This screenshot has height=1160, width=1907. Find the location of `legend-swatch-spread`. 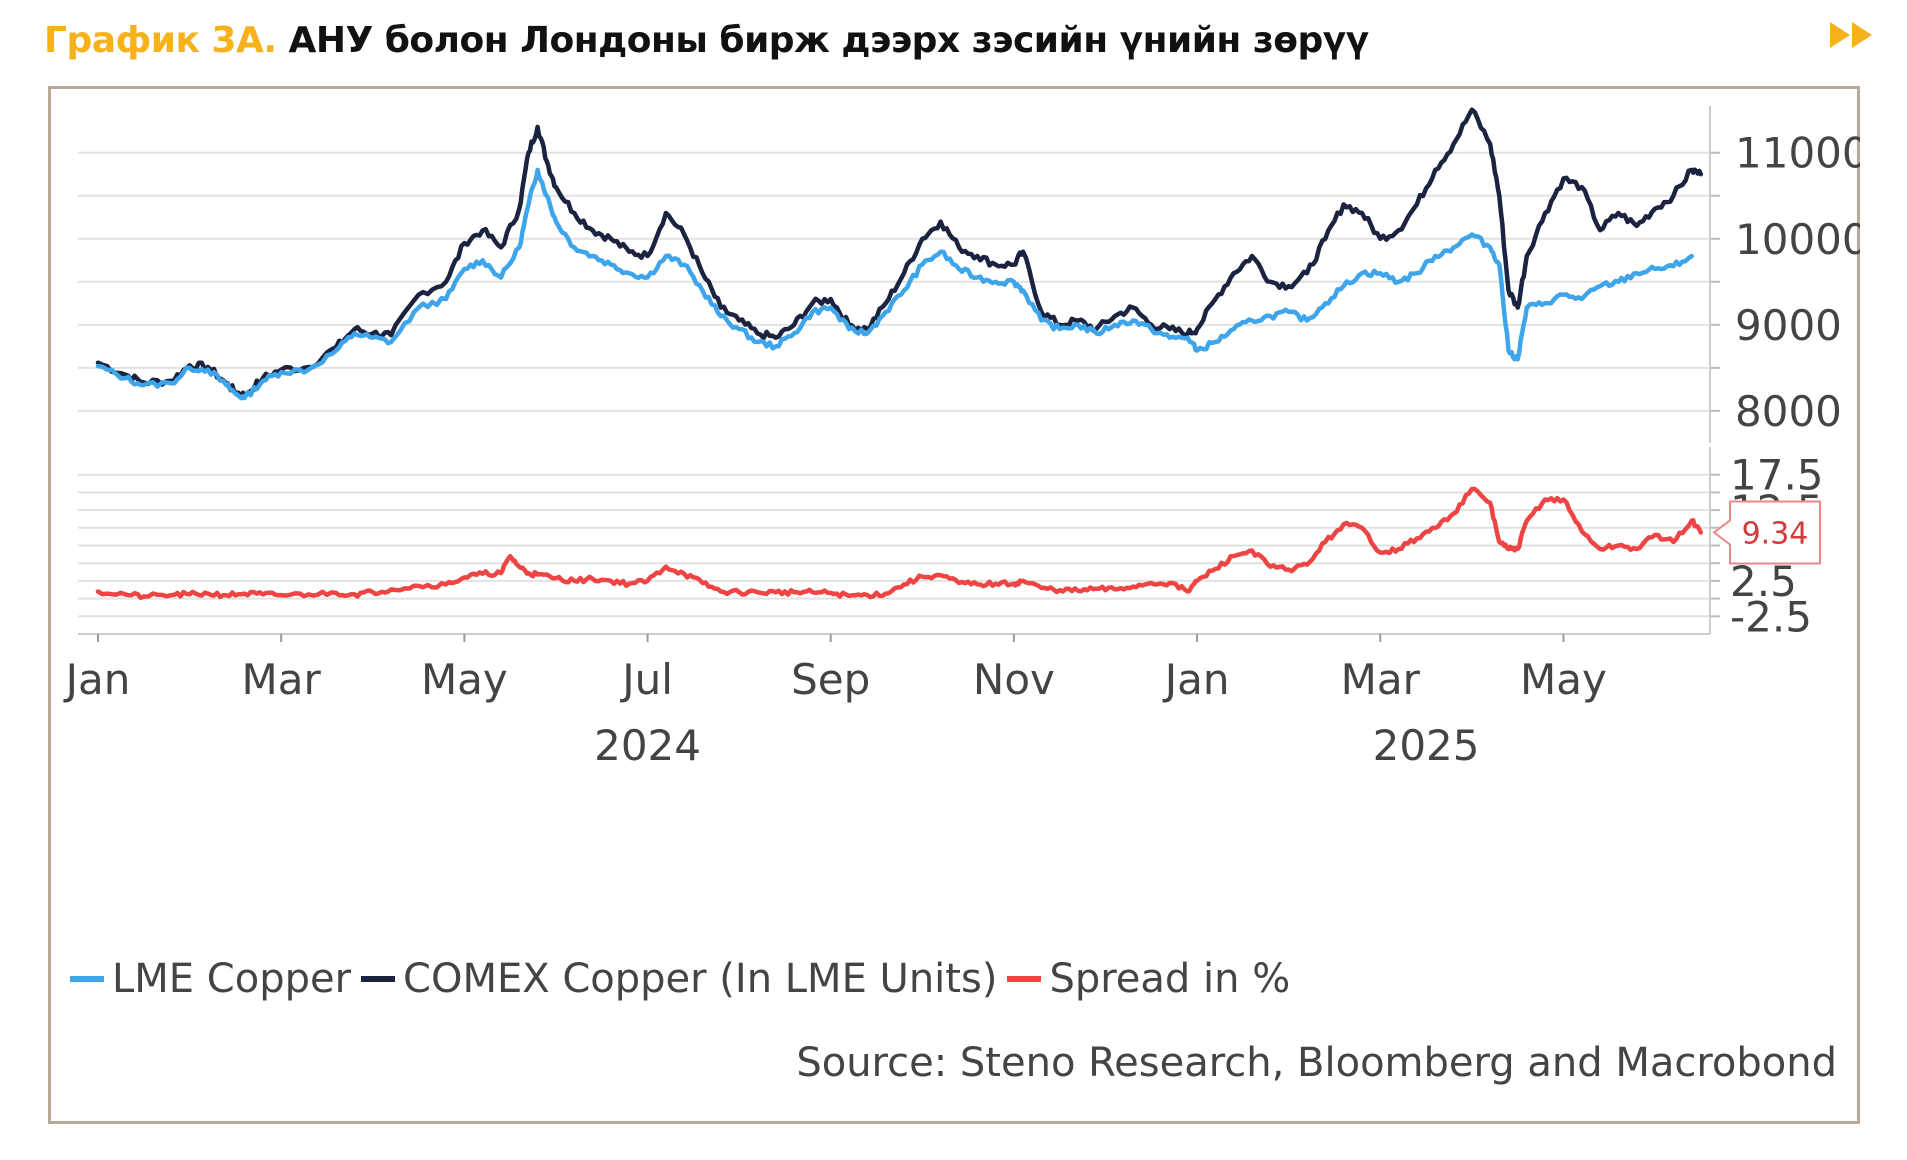

legend-swatch-spread is located at coordinates (1024, 979).